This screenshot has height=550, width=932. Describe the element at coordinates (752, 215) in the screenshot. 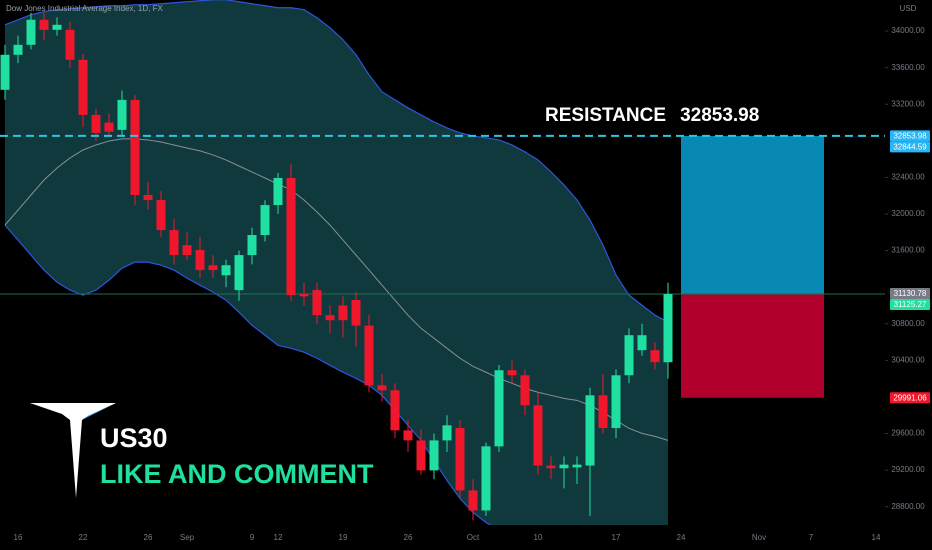

I see `target-zone` at that location.